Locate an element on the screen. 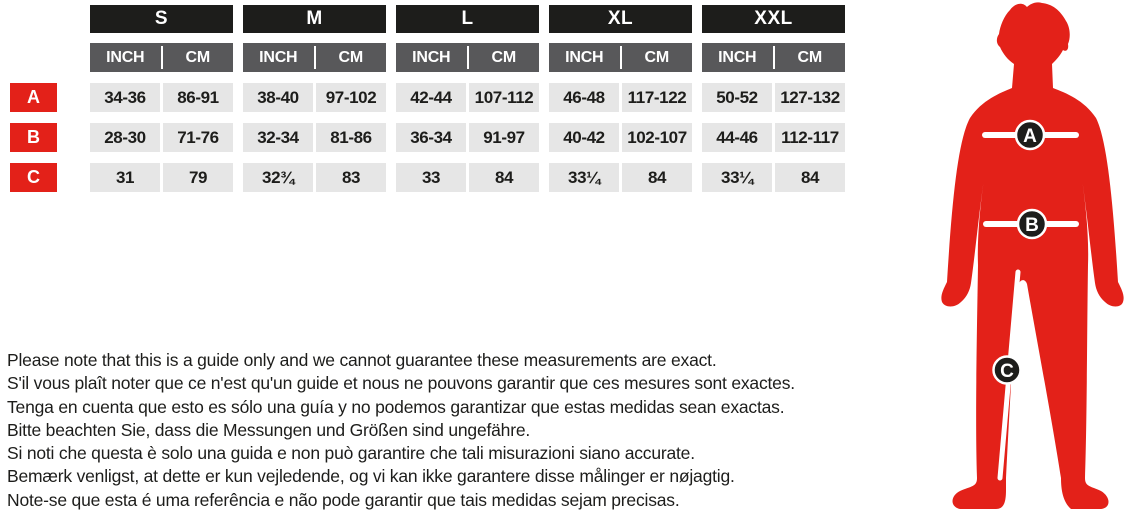 This screenshot has width=1126, height=516. marker-a-circle is located at coordinates (1030, 135).